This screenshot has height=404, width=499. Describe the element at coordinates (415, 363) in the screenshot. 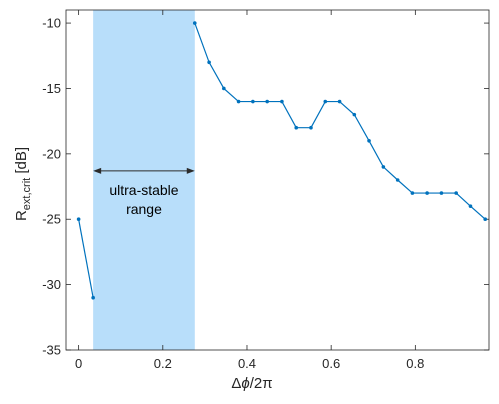

I see `x-tick-label: 0.8` at that location.